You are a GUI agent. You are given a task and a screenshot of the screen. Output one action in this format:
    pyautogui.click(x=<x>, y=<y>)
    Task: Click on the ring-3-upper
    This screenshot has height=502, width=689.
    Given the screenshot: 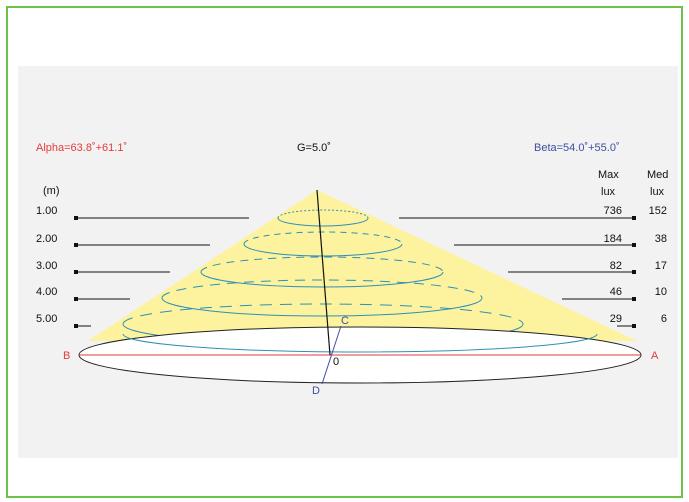 What is the action you would take?
    pyautogui.click(x=322, y=264)
    